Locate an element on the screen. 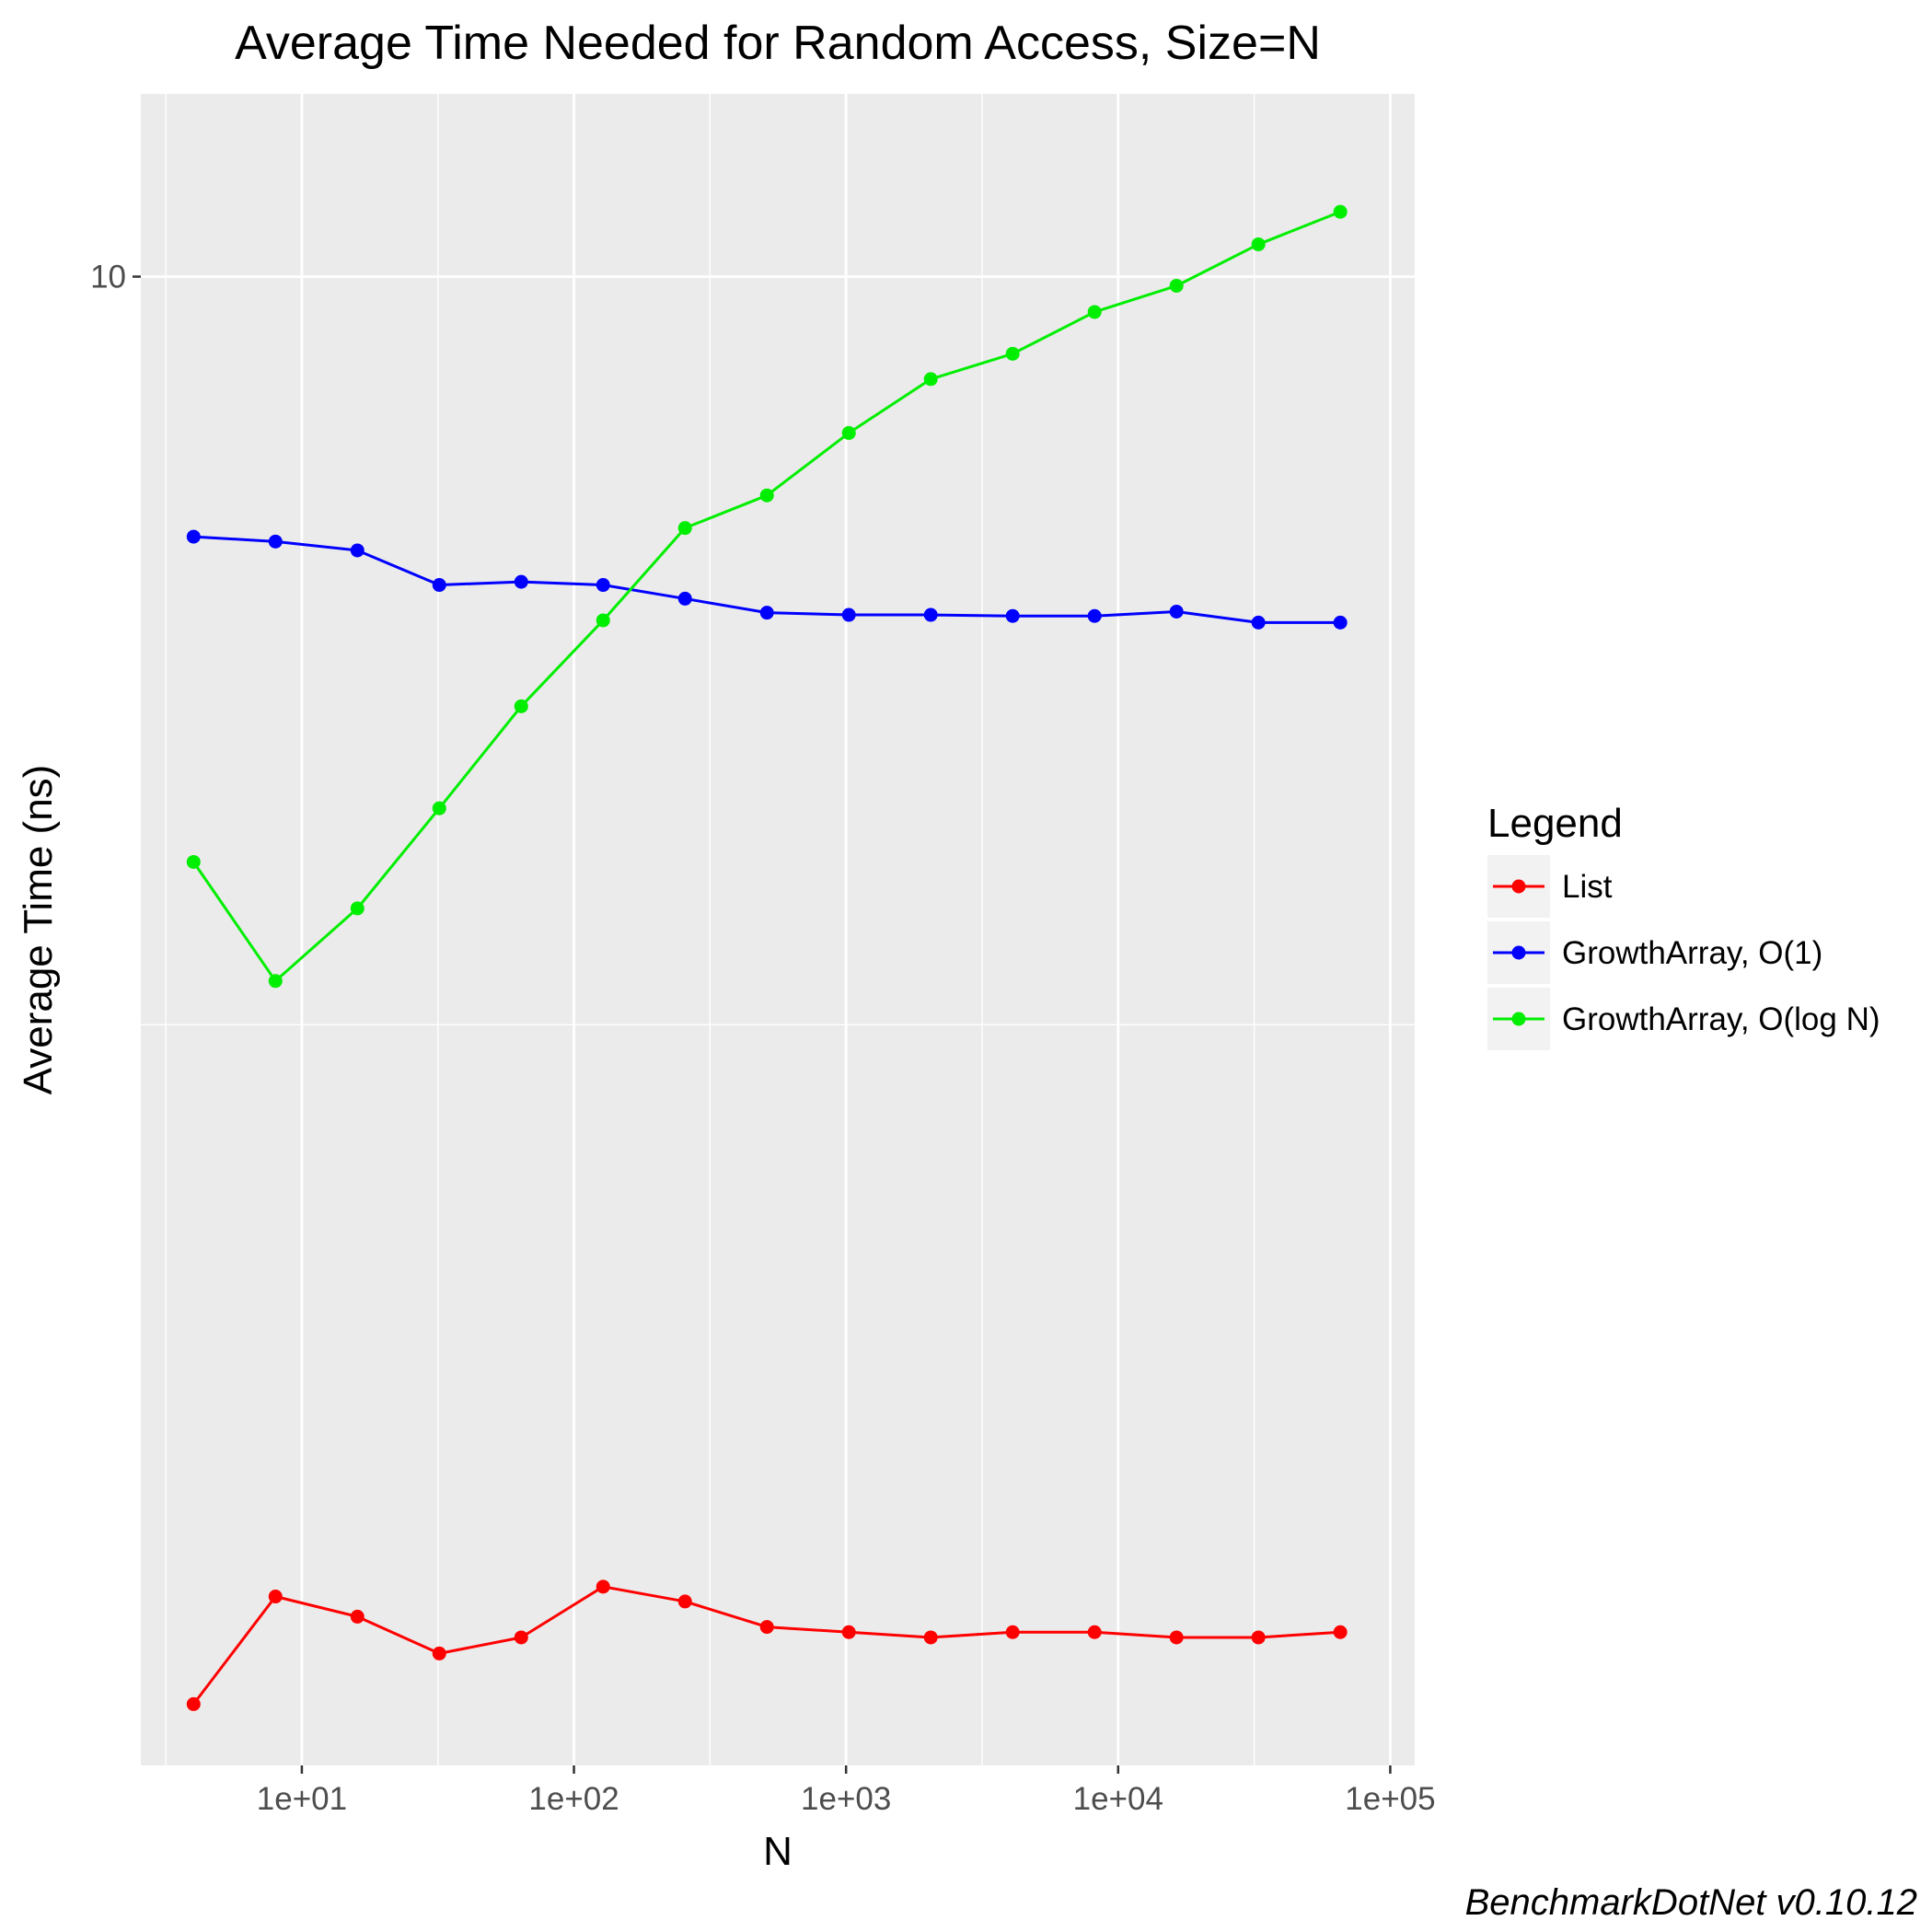  x-axis: 1e+01 1e+02 1e+03 1e+04 1e+05 is located at coordinates (847, 1791).